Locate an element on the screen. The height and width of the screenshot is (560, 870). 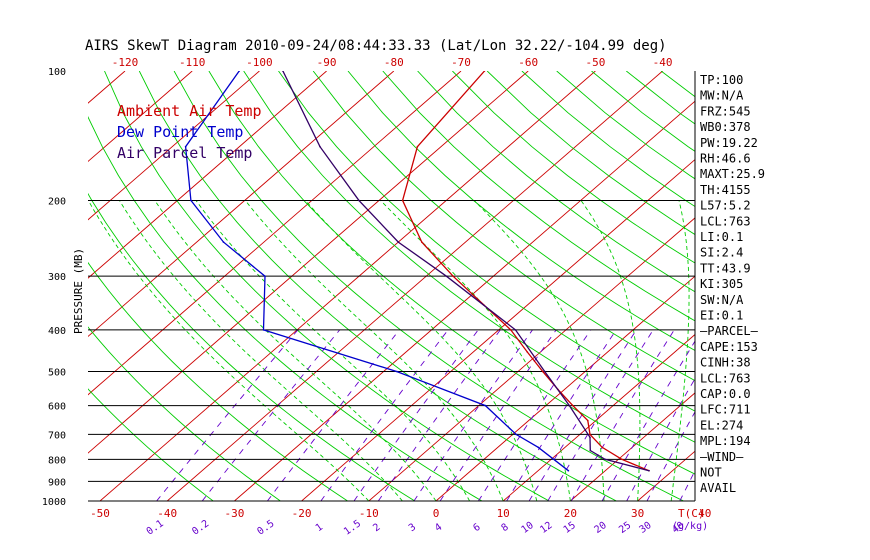
index-label: AVAIL is located at coordinates (718, 488).